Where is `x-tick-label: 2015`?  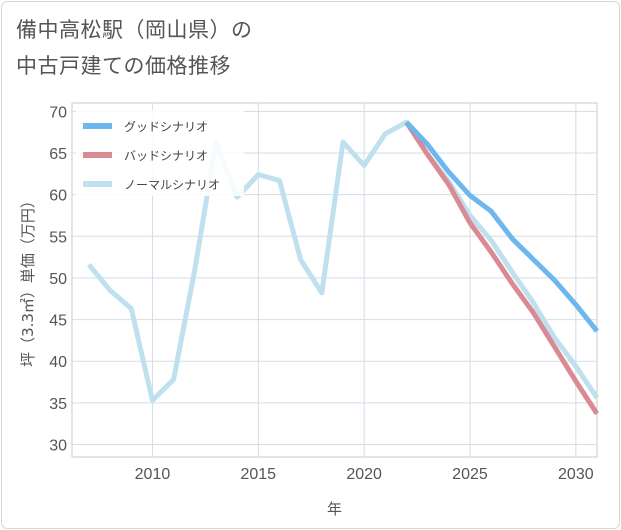
x-tick-label: 2015 is located at coordinates (258, 474).